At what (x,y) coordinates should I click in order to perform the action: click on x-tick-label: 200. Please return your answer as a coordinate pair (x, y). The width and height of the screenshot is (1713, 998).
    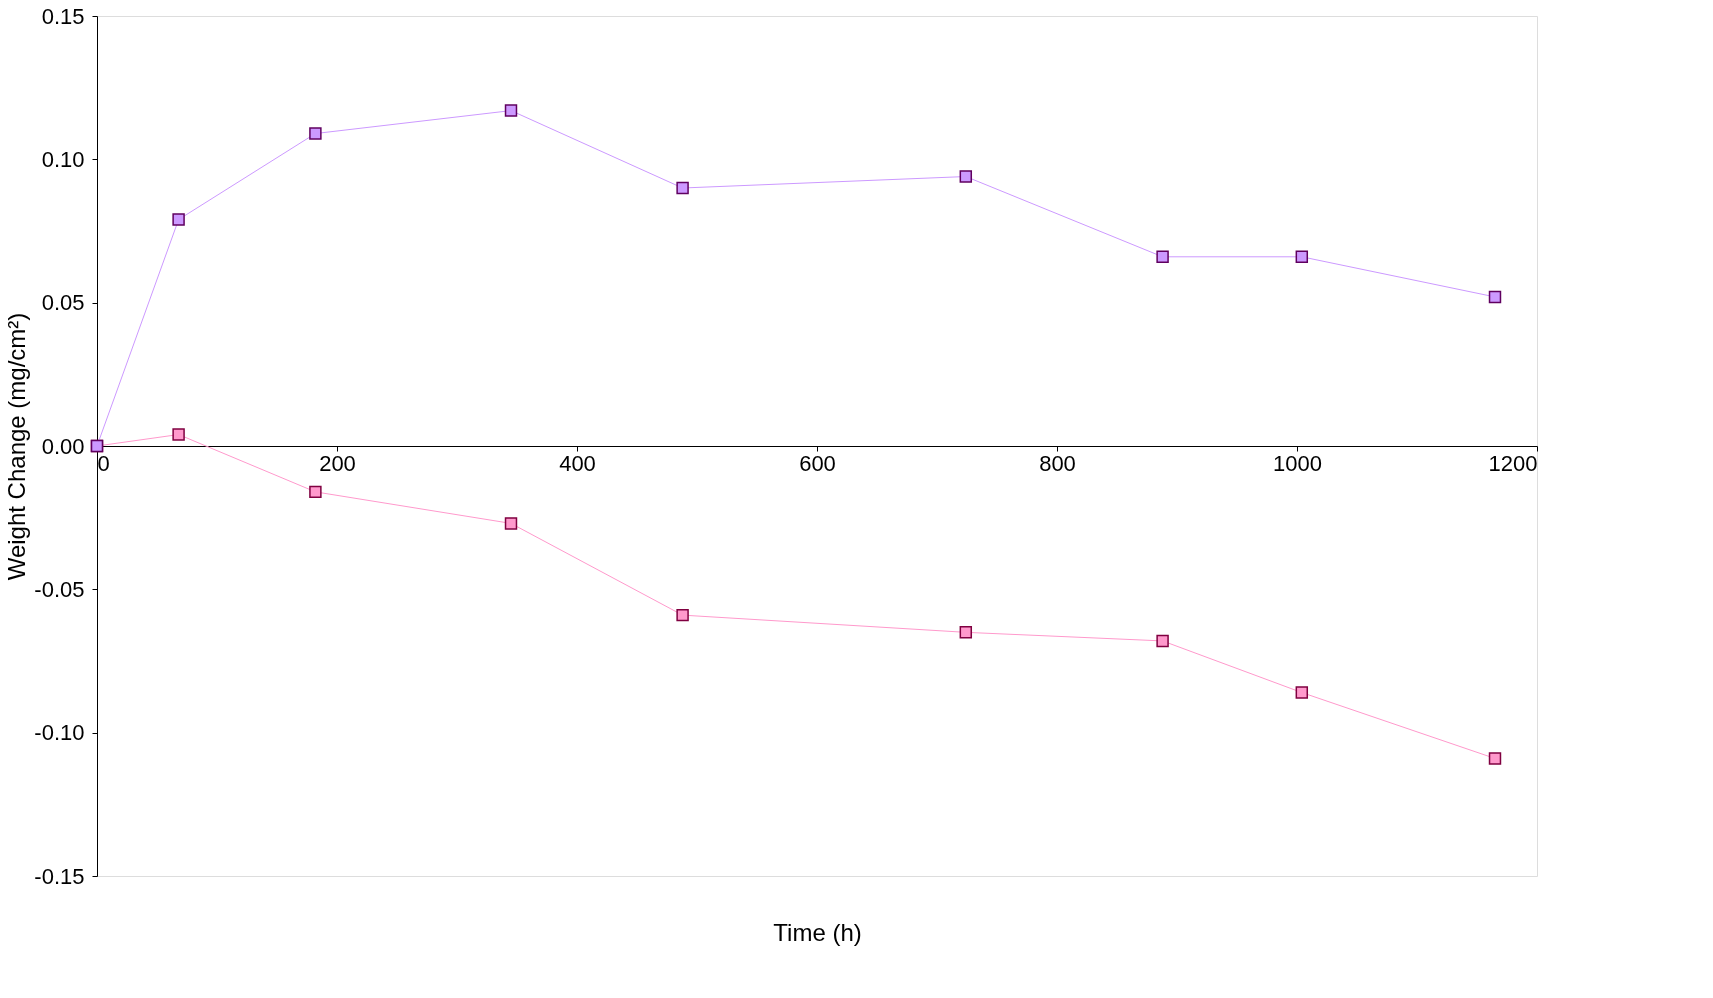
    Looking at the image, I should click on (337, 463).